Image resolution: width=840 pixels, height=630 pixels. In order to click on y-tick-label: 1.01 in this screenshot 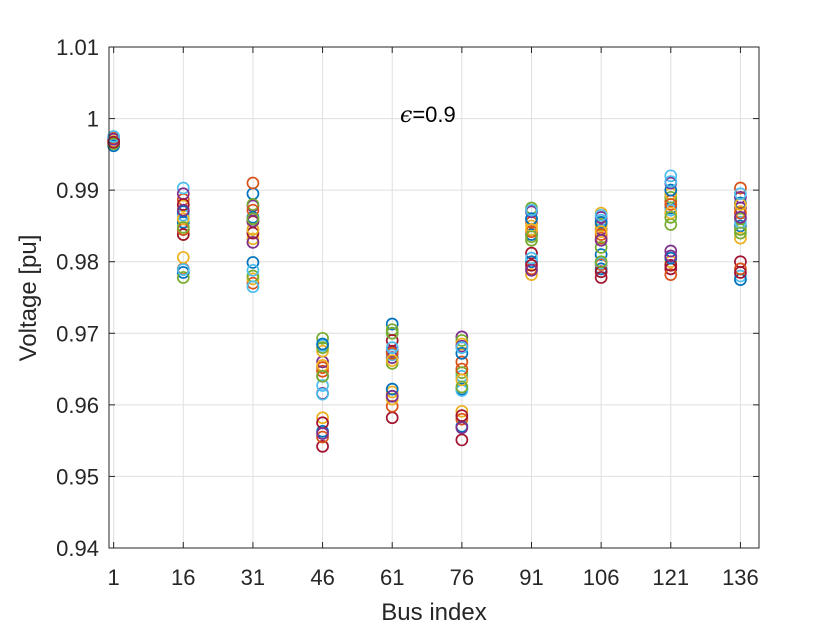, I will do `click(77, 47)`.